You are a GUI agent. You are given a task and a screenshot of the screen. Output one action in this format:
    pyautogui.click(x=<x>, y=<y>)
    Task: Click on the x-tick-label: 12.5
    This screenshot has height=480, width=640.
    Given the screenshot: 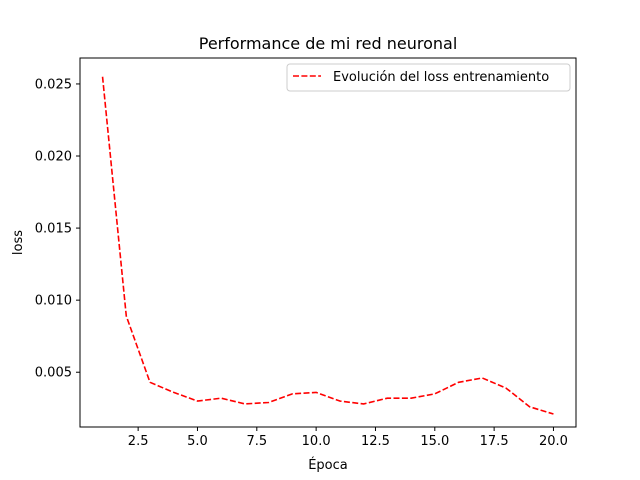 What is the action you would take?
    pyautogui.click(x=375, y=441)
    